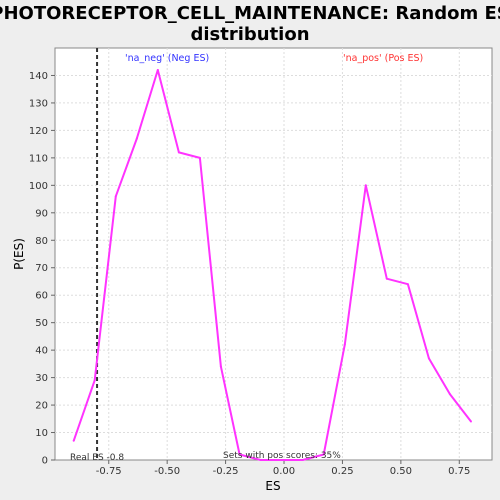 This screenshot has height=500, width=500. What do you see at coordinates (41, 241) in the screenshot?
I see `y-tick-label: 80` at bounding box center [41, 241].